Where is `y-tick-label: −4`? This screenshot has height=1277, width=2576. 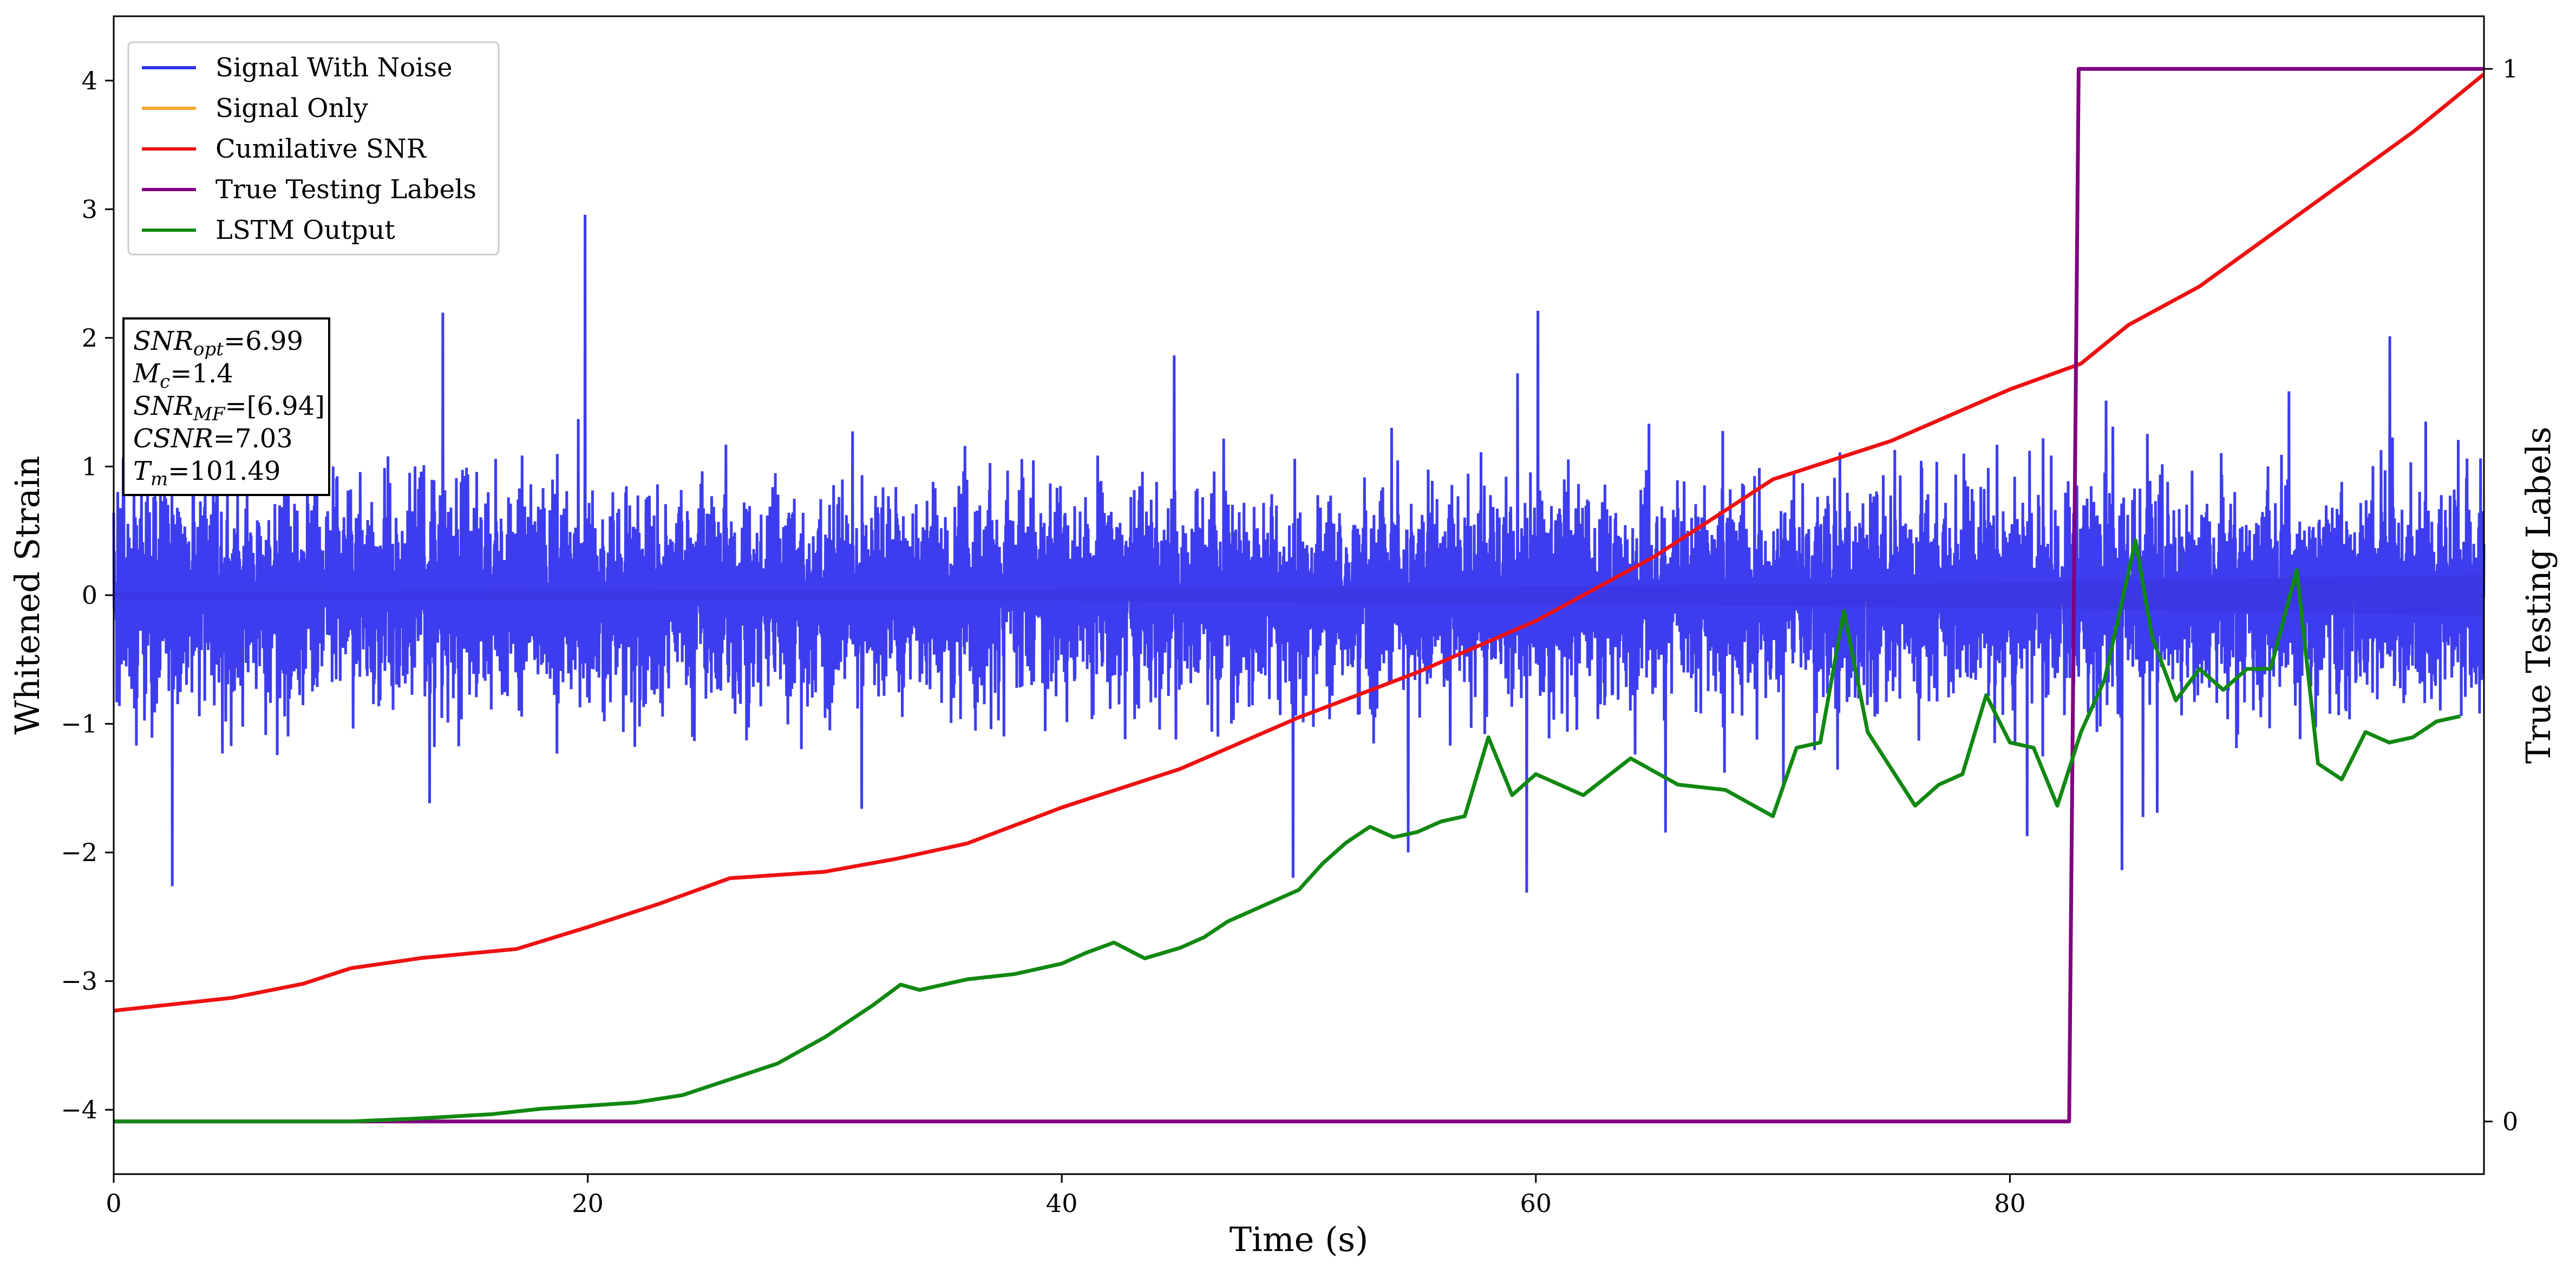 y-tick-label: −4 is located at coordinates (79, 1109).